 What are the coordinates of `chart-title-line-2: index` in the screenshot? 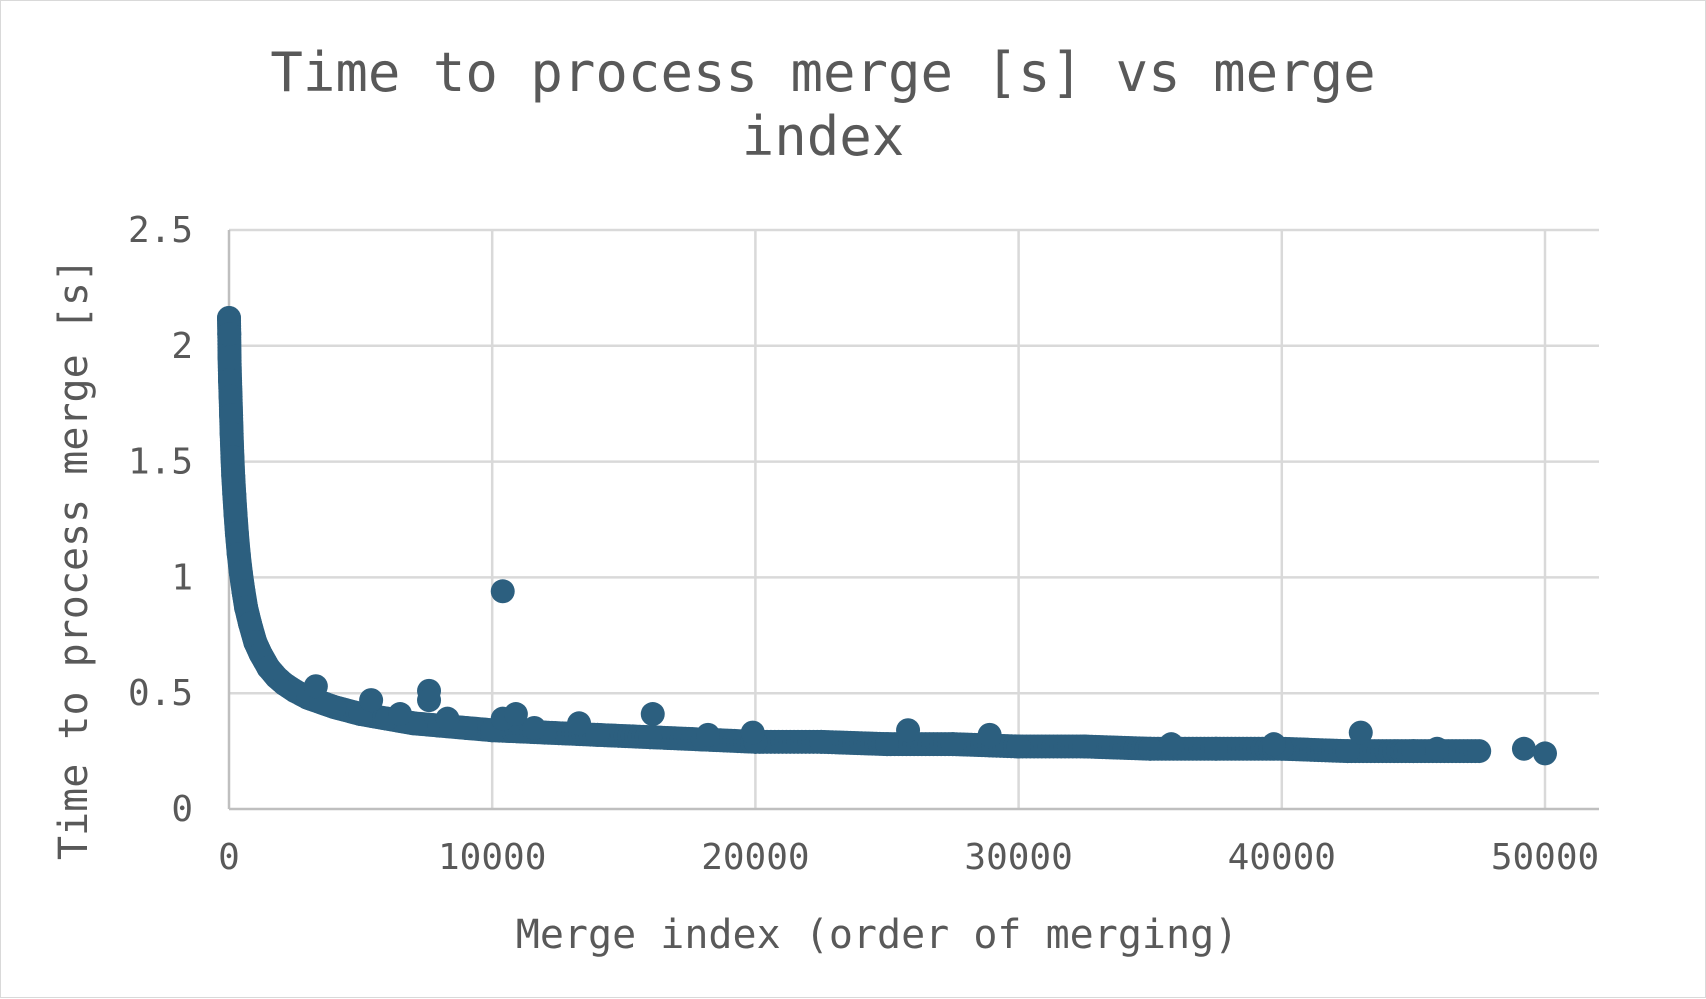 It's located at (823, 136).